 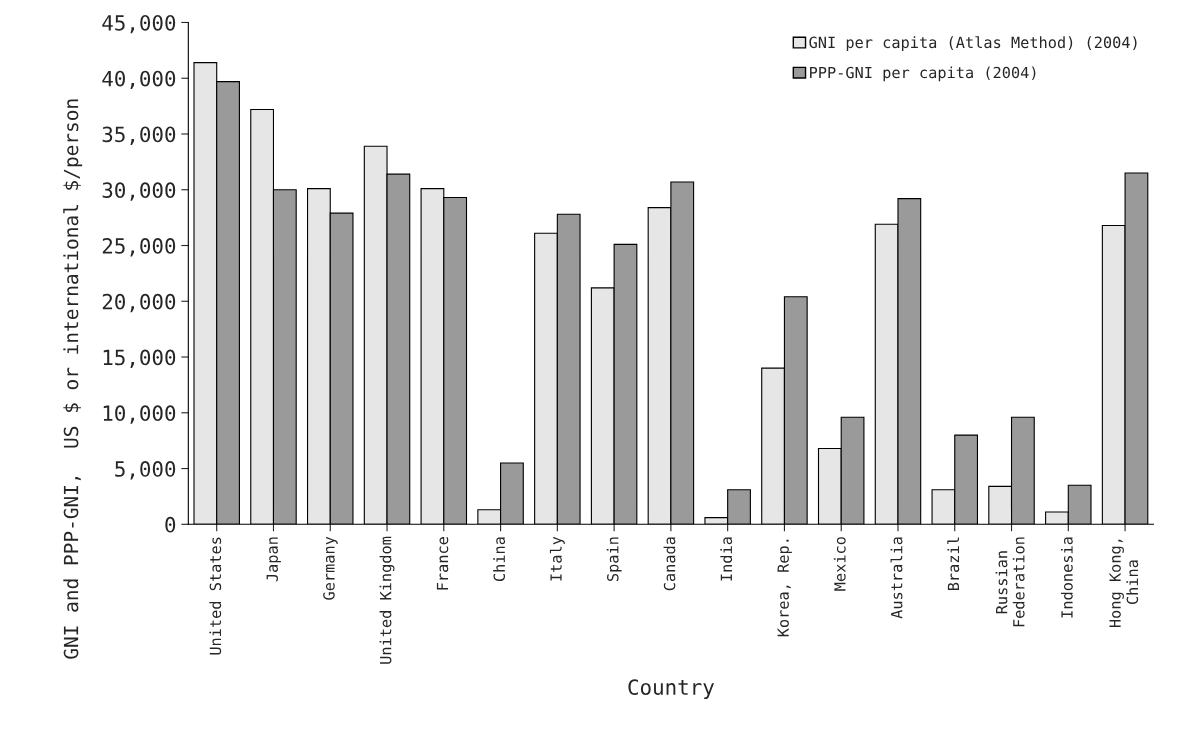 What do you see at coordinates (499, 559) in the screenshot?
I see `x-tick-label: China` at bounding box center [499, 559].